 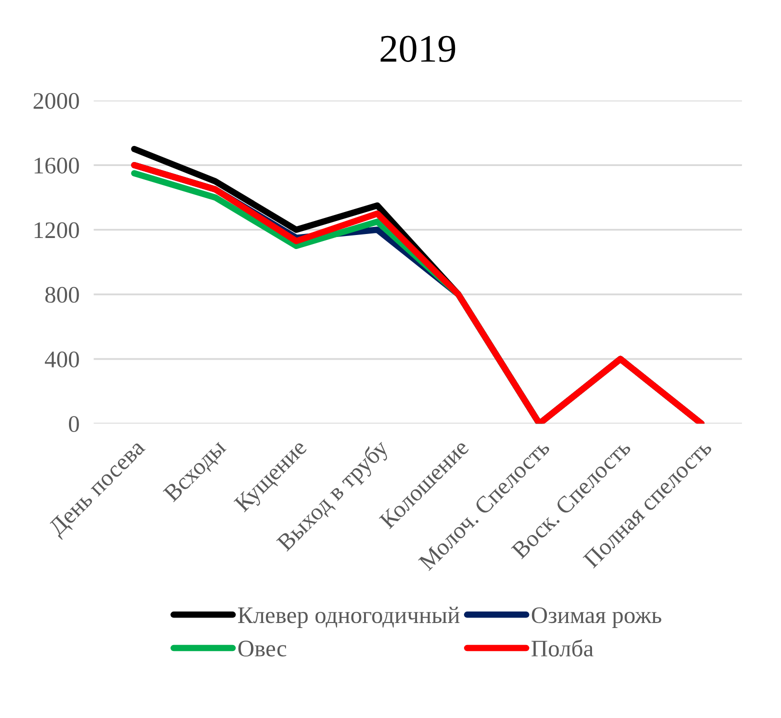 What do you see at coordinates (73, 424) in the screenshot?
I see `y-tick-label: 0` at bounding box center [73, 424].